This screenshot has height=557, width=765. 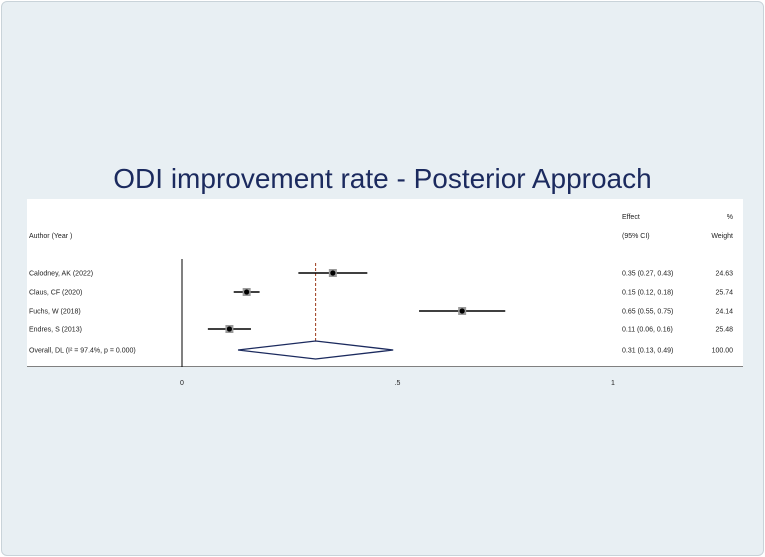 I want to click on overall-diamond, so click(x=315, y=350).